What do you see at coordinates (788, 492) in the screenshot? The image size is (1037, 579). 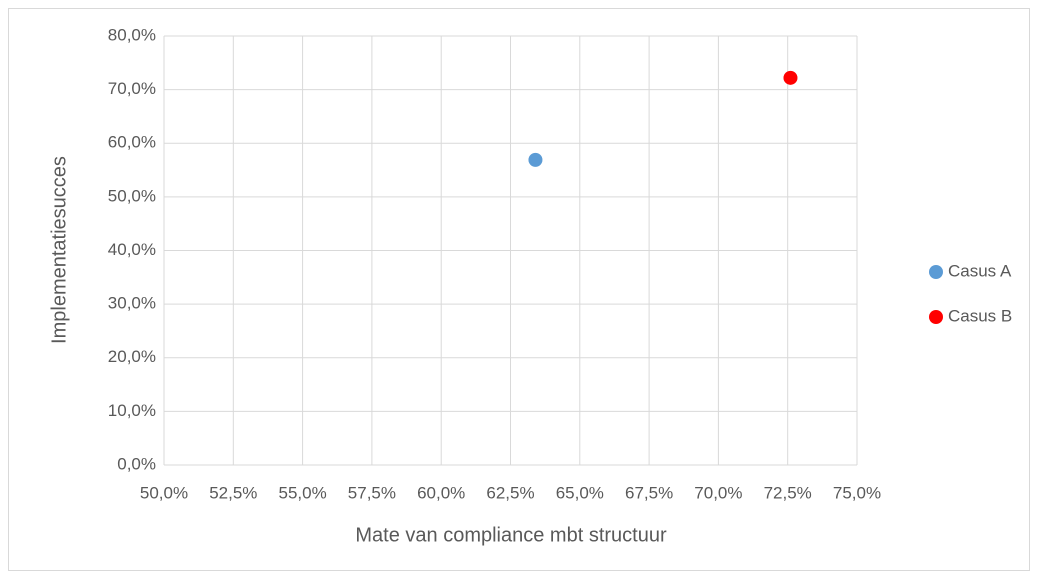 I see `x-tick-label: 72,5%` at bounding box center [788, 492].